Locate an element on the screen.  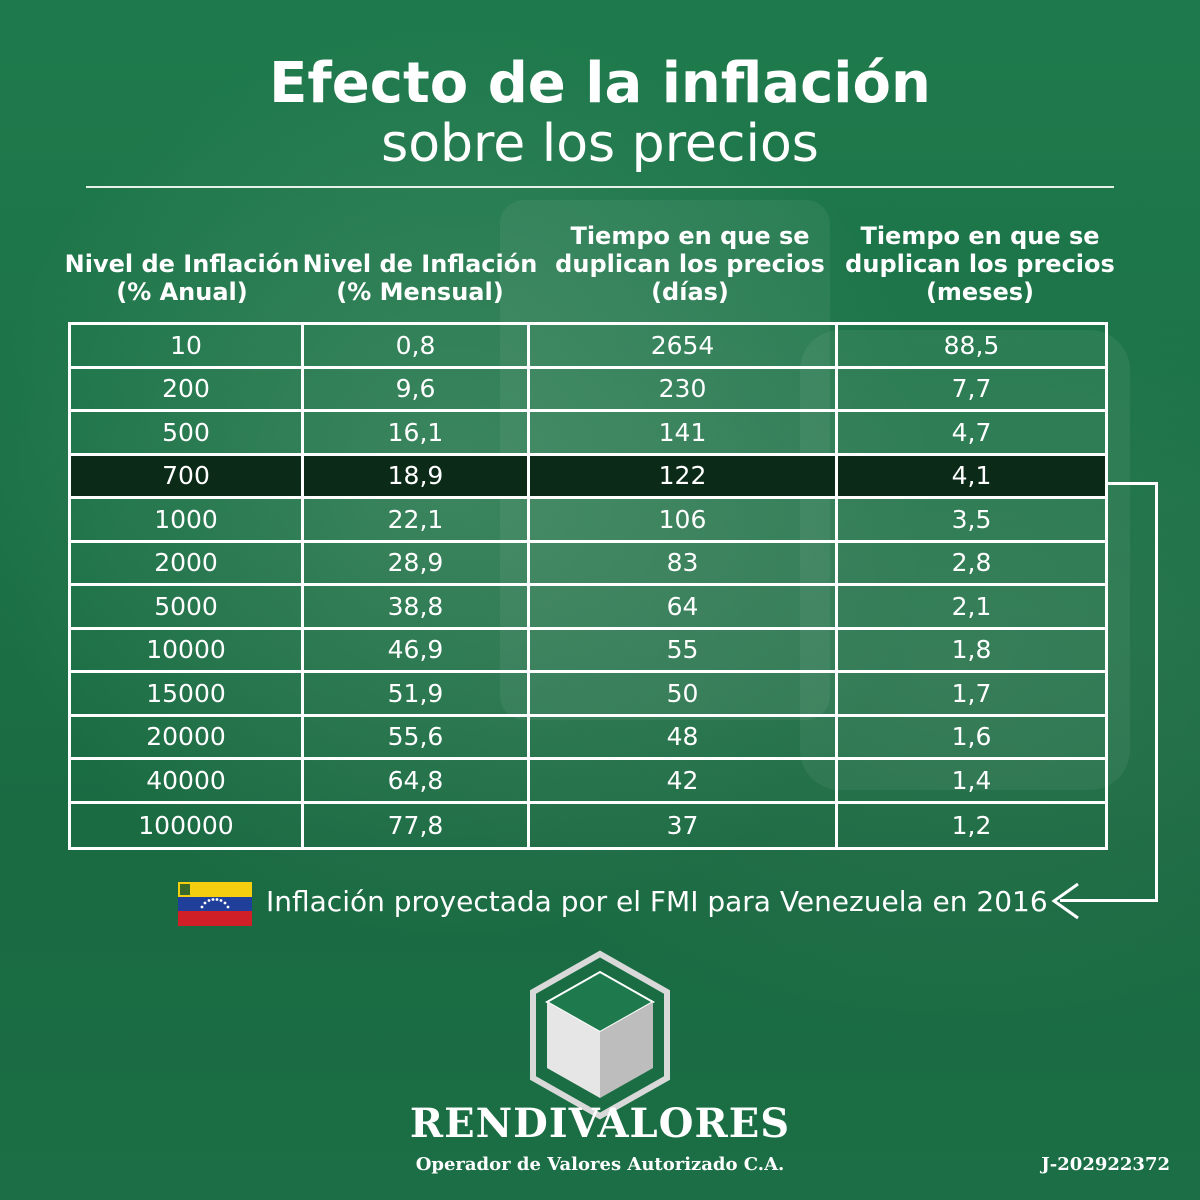
table-cell: 1,8 is located at coordinates (971, 650).